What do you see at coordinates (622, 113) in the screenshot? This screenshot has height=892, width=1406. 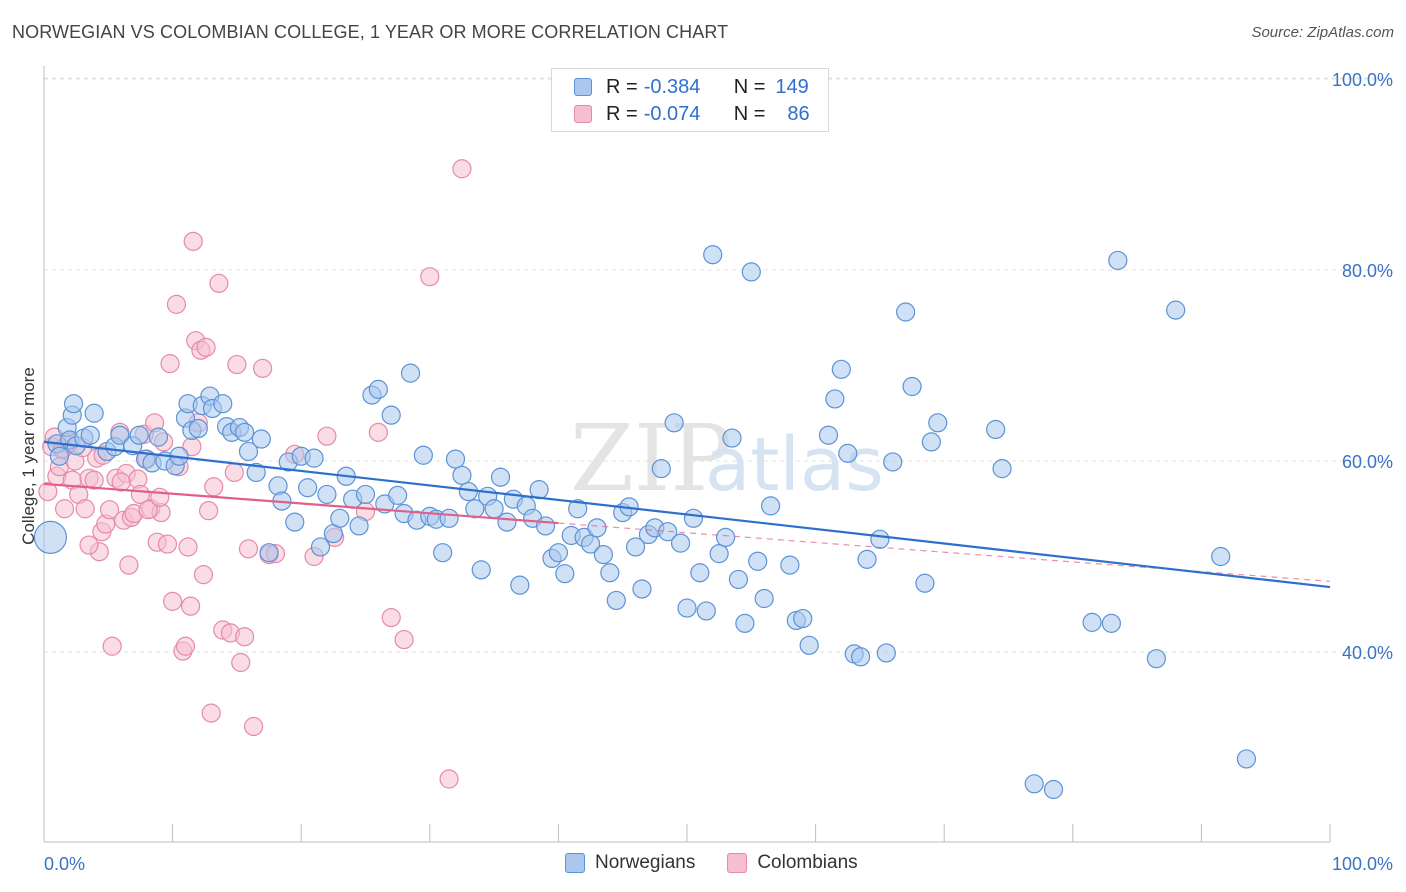 I see `legend-r-label: R =` at bounding box center [622, 113].